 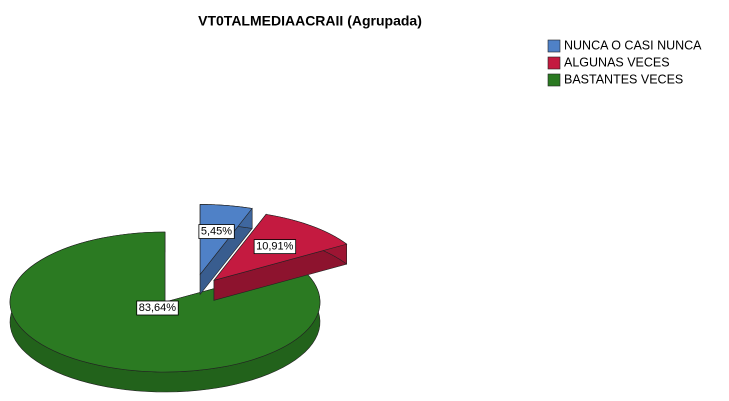 I want to click on data-label: 5,45%, so click(x=216, y=232).